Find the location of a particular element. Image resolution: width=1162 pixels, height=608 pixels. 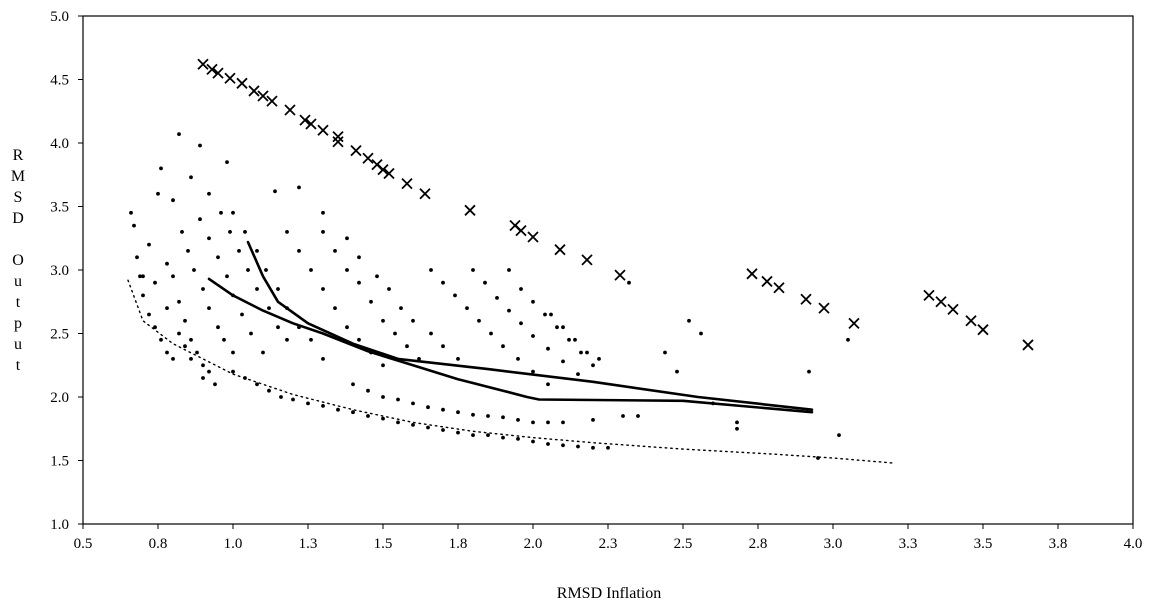

y-axis-title-letter: D is located at coordinates (18, 218).